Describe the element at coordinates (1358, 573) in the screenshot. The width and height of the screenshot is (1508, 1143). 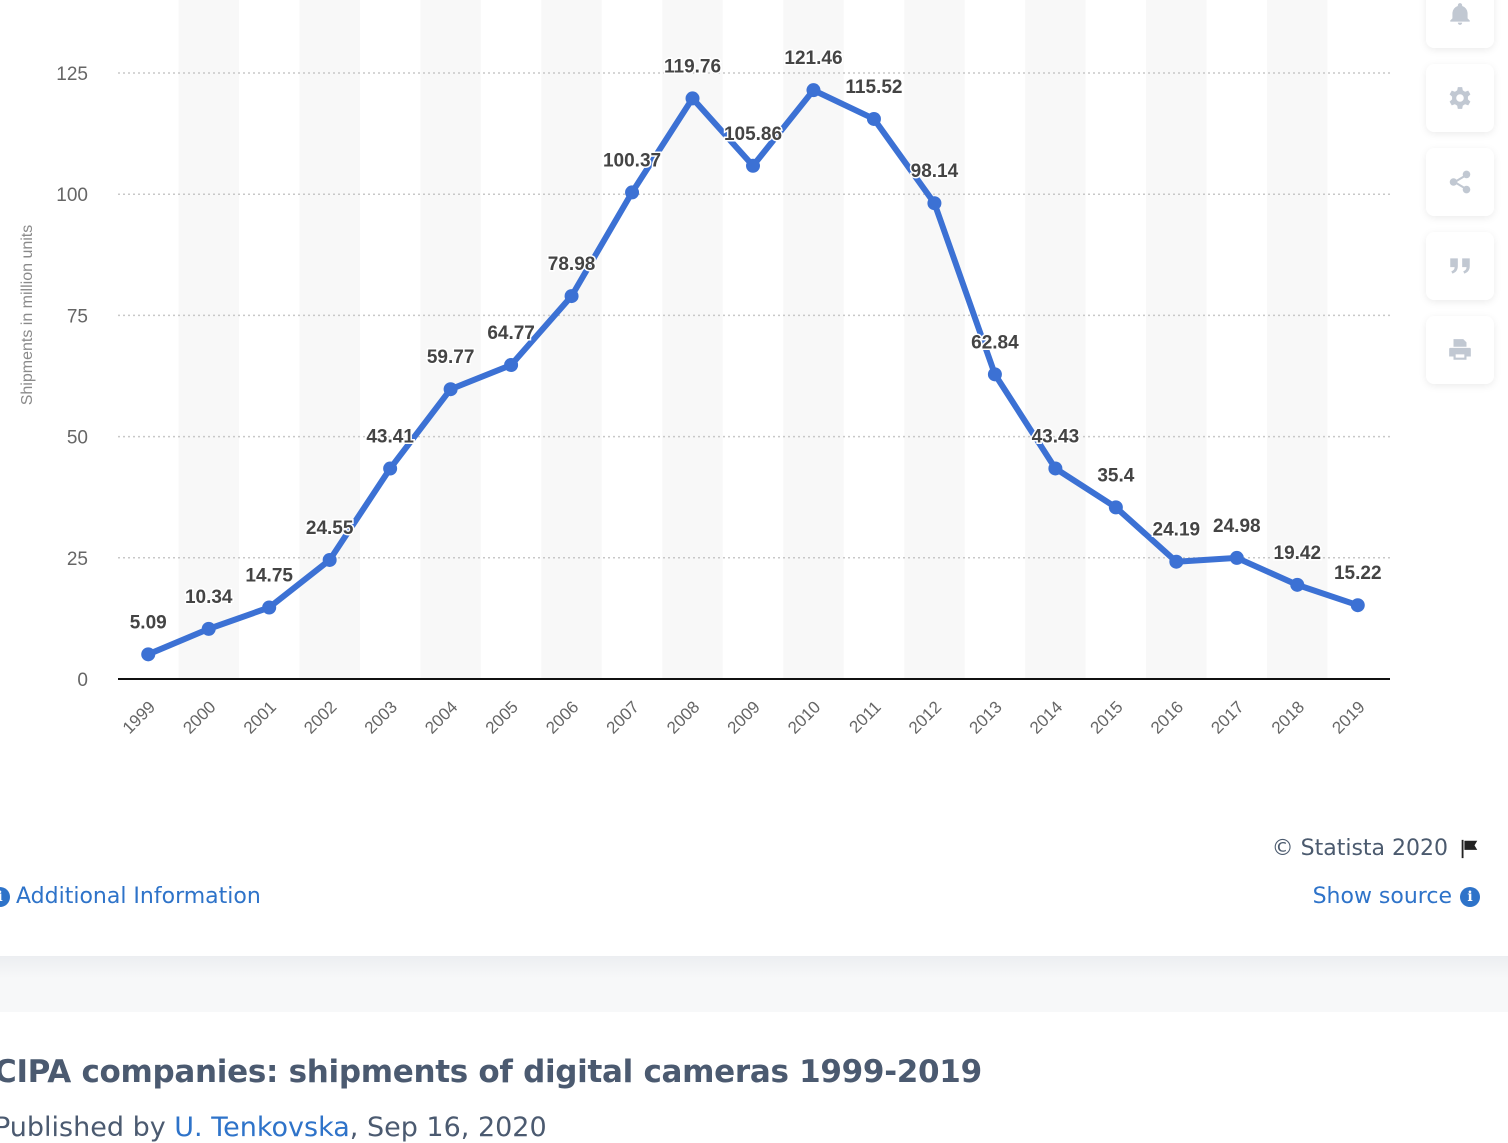
I see `data-label: 15.22` at that location.